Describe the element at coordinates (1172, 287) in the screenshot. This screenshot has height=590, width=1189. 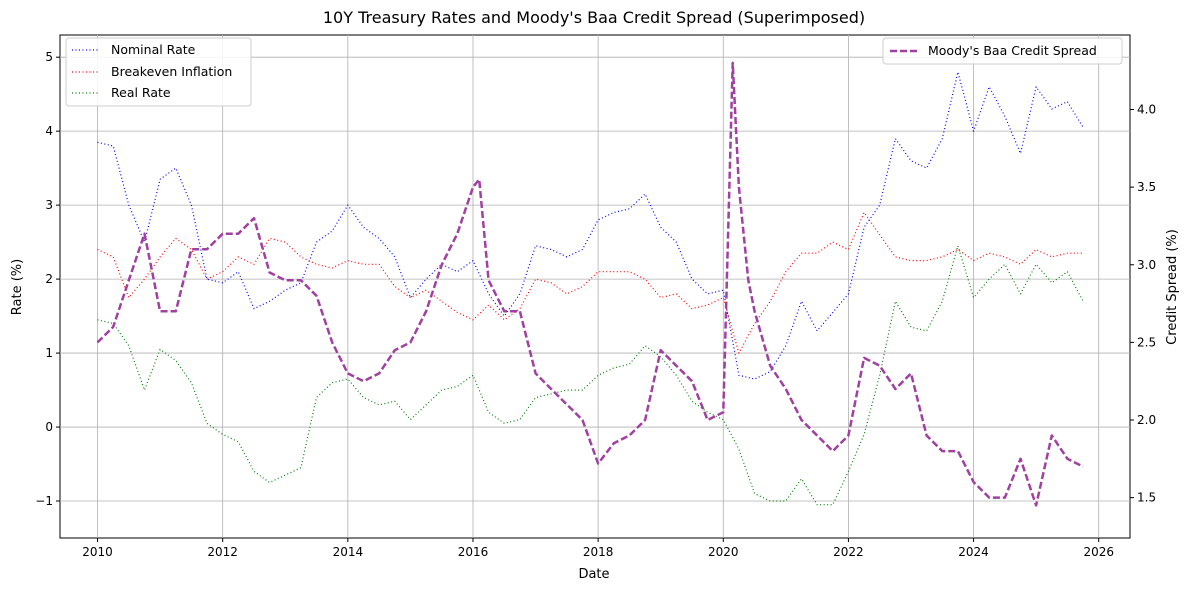
I see `y-axis-right-label: Credit Spread (%)` at that location.